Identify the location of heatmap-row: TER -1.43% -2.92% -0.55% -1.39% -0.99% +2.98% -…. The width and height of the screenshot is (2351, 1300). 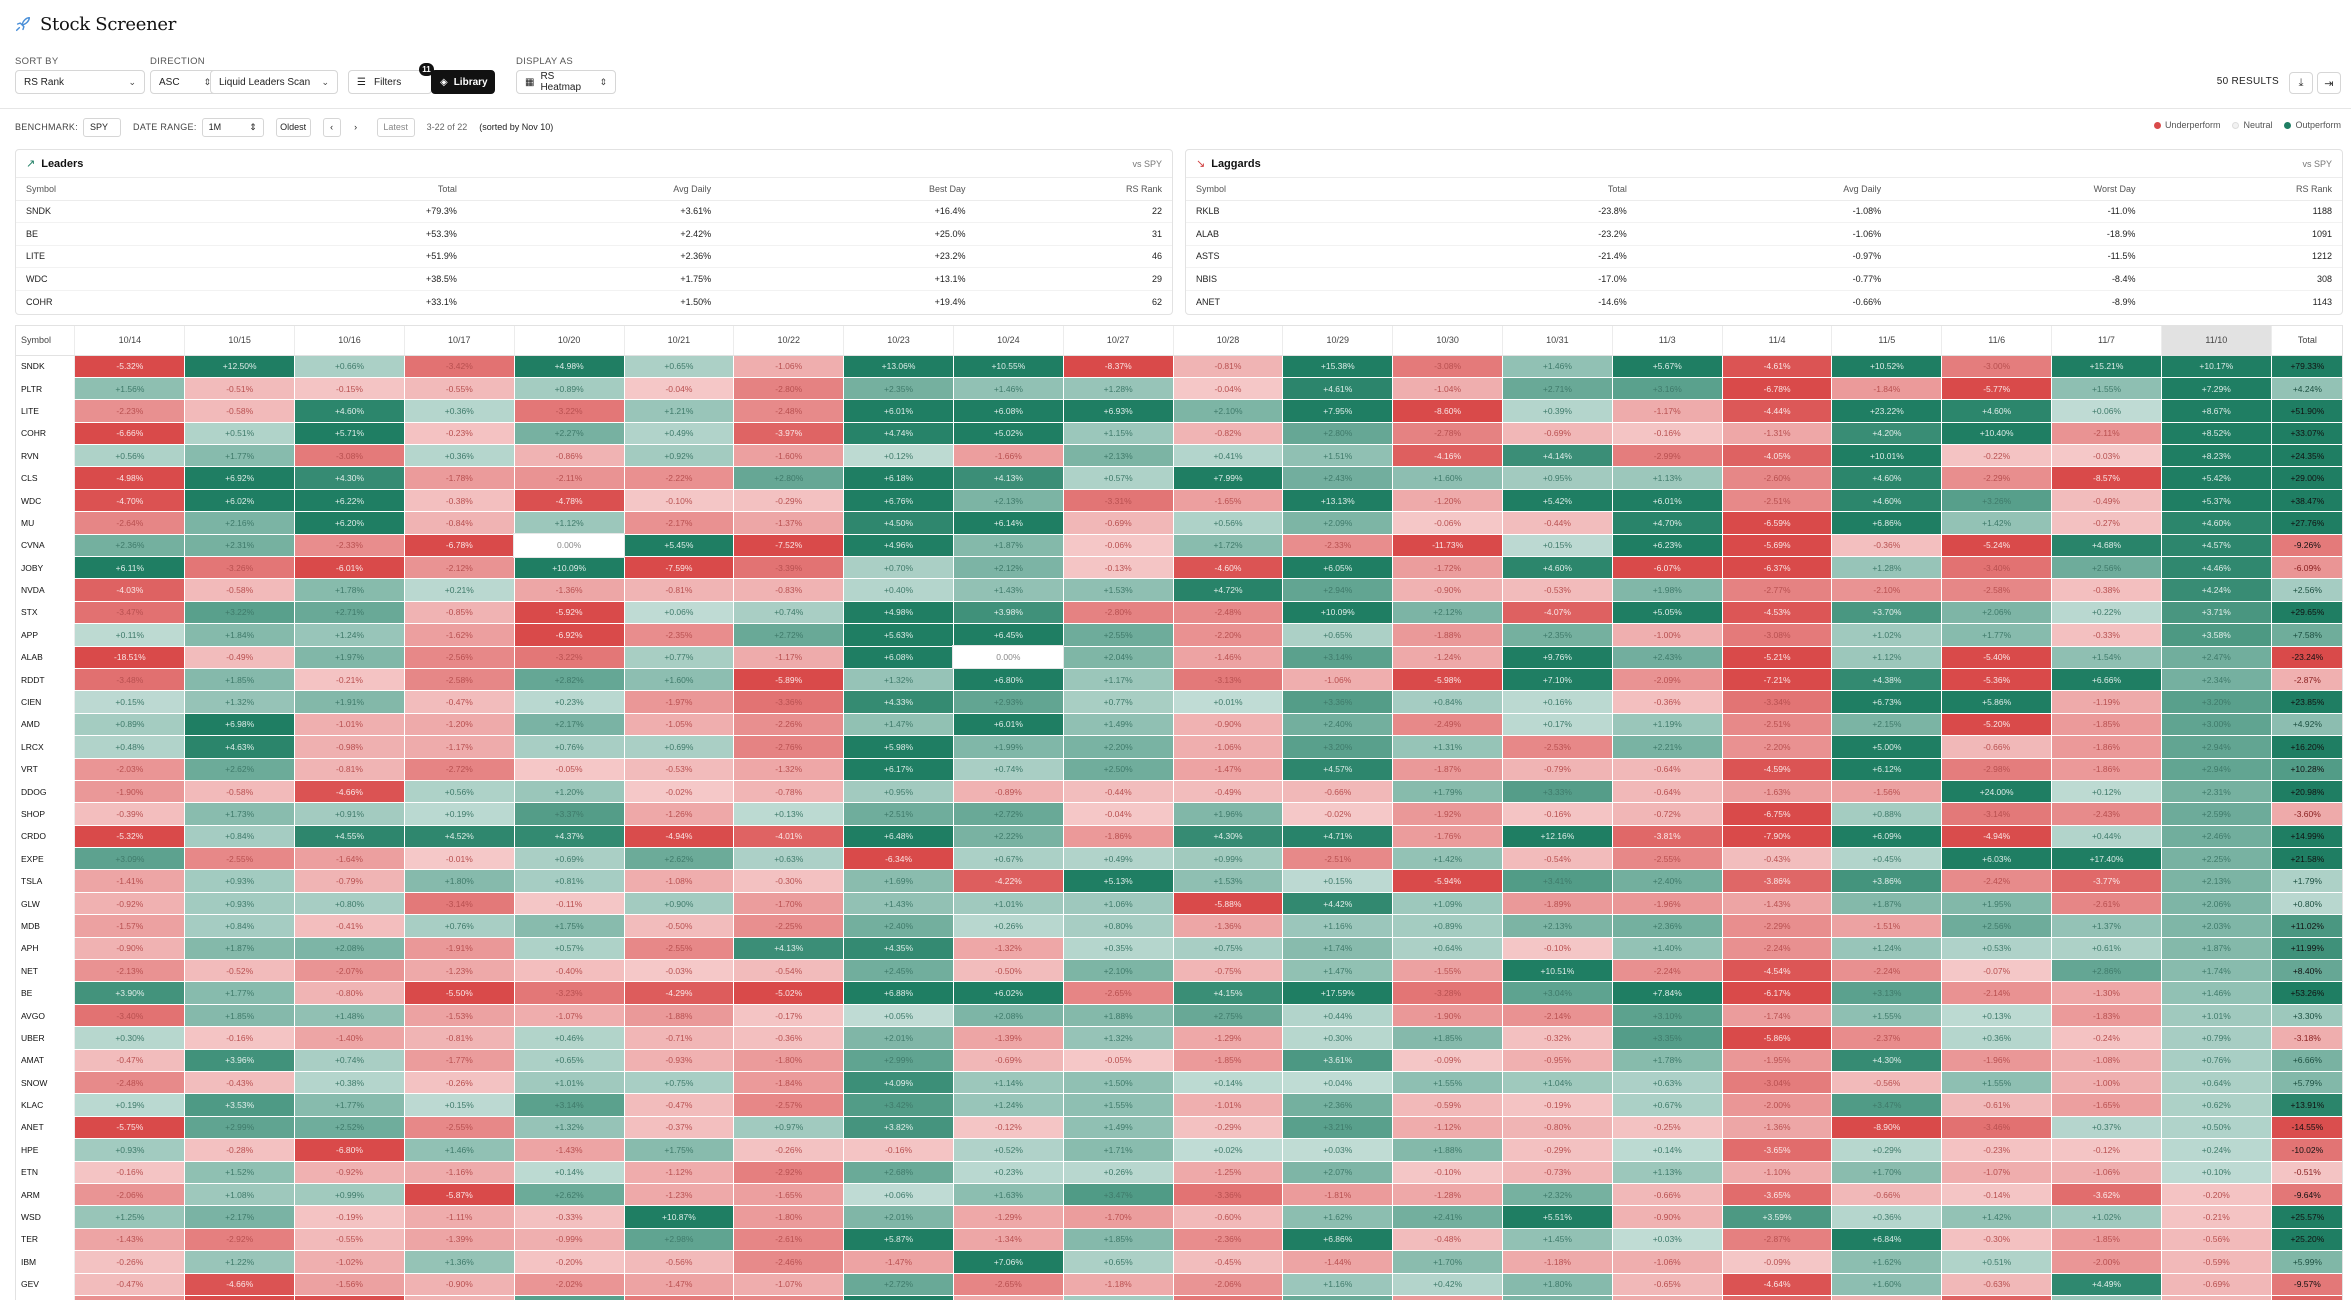
(1179, 1240).